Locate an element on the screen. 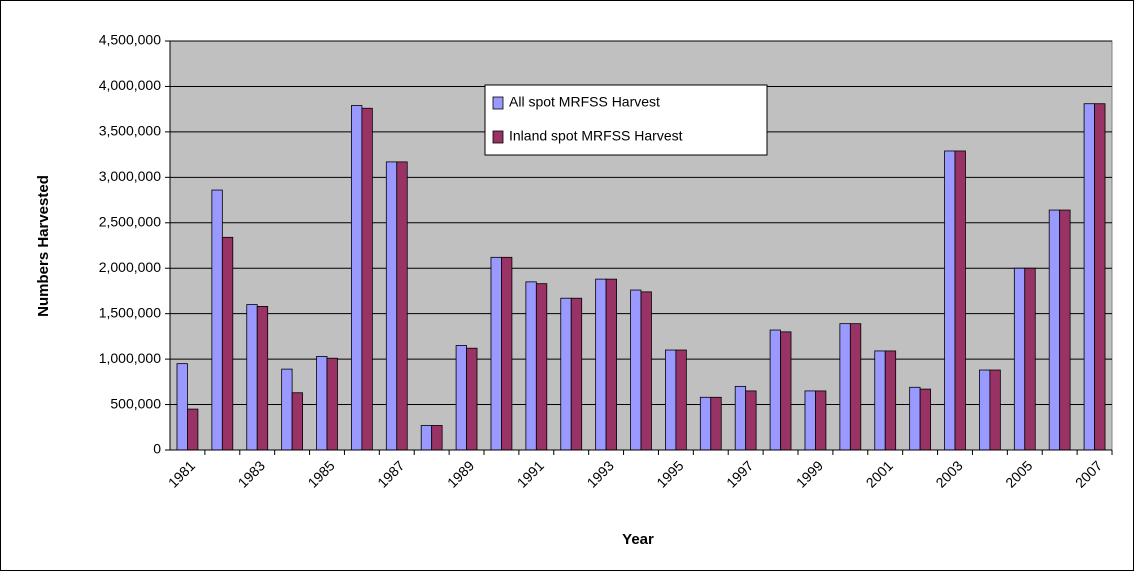  y-tick-label: 4,000,000 is located at coordinates (130, 85).